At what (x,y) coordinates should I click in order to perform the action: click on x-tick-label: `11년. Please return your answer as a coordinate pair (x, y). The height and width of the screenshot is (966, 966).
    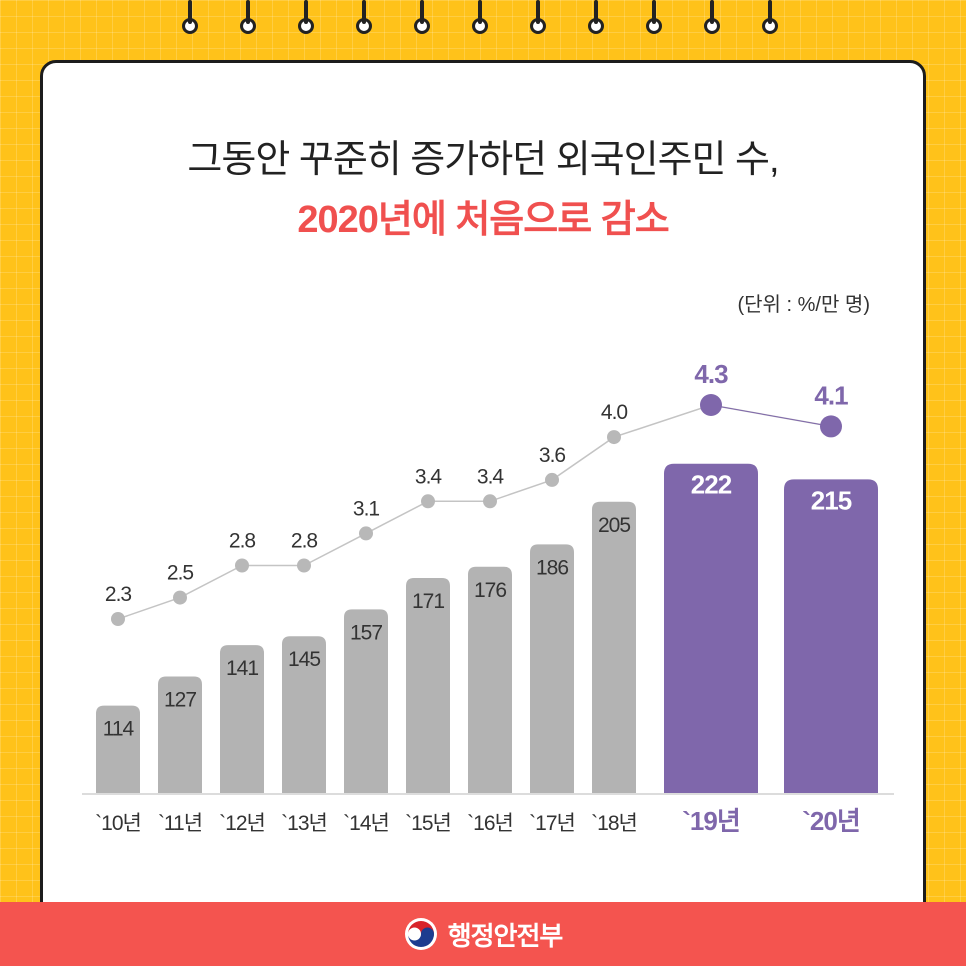
    Looking at the image, I should click on (180, 823).